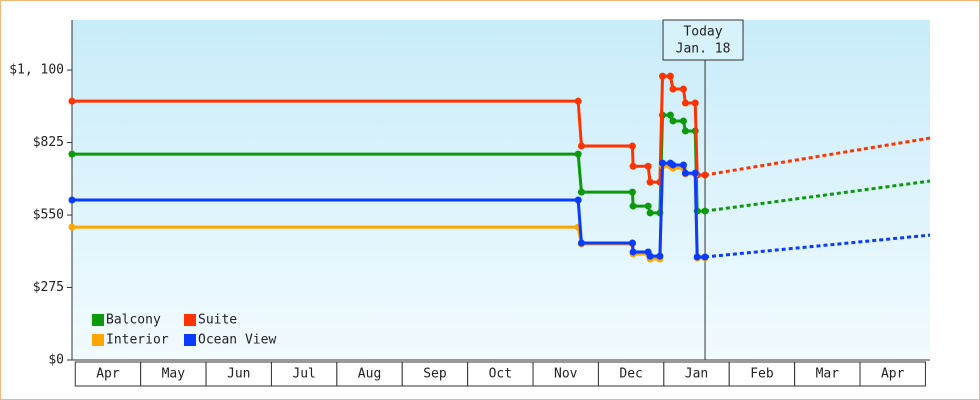 This screenshot has width=980, height=400. I want to click on x-tick-label: Mar, so click(828, 374).